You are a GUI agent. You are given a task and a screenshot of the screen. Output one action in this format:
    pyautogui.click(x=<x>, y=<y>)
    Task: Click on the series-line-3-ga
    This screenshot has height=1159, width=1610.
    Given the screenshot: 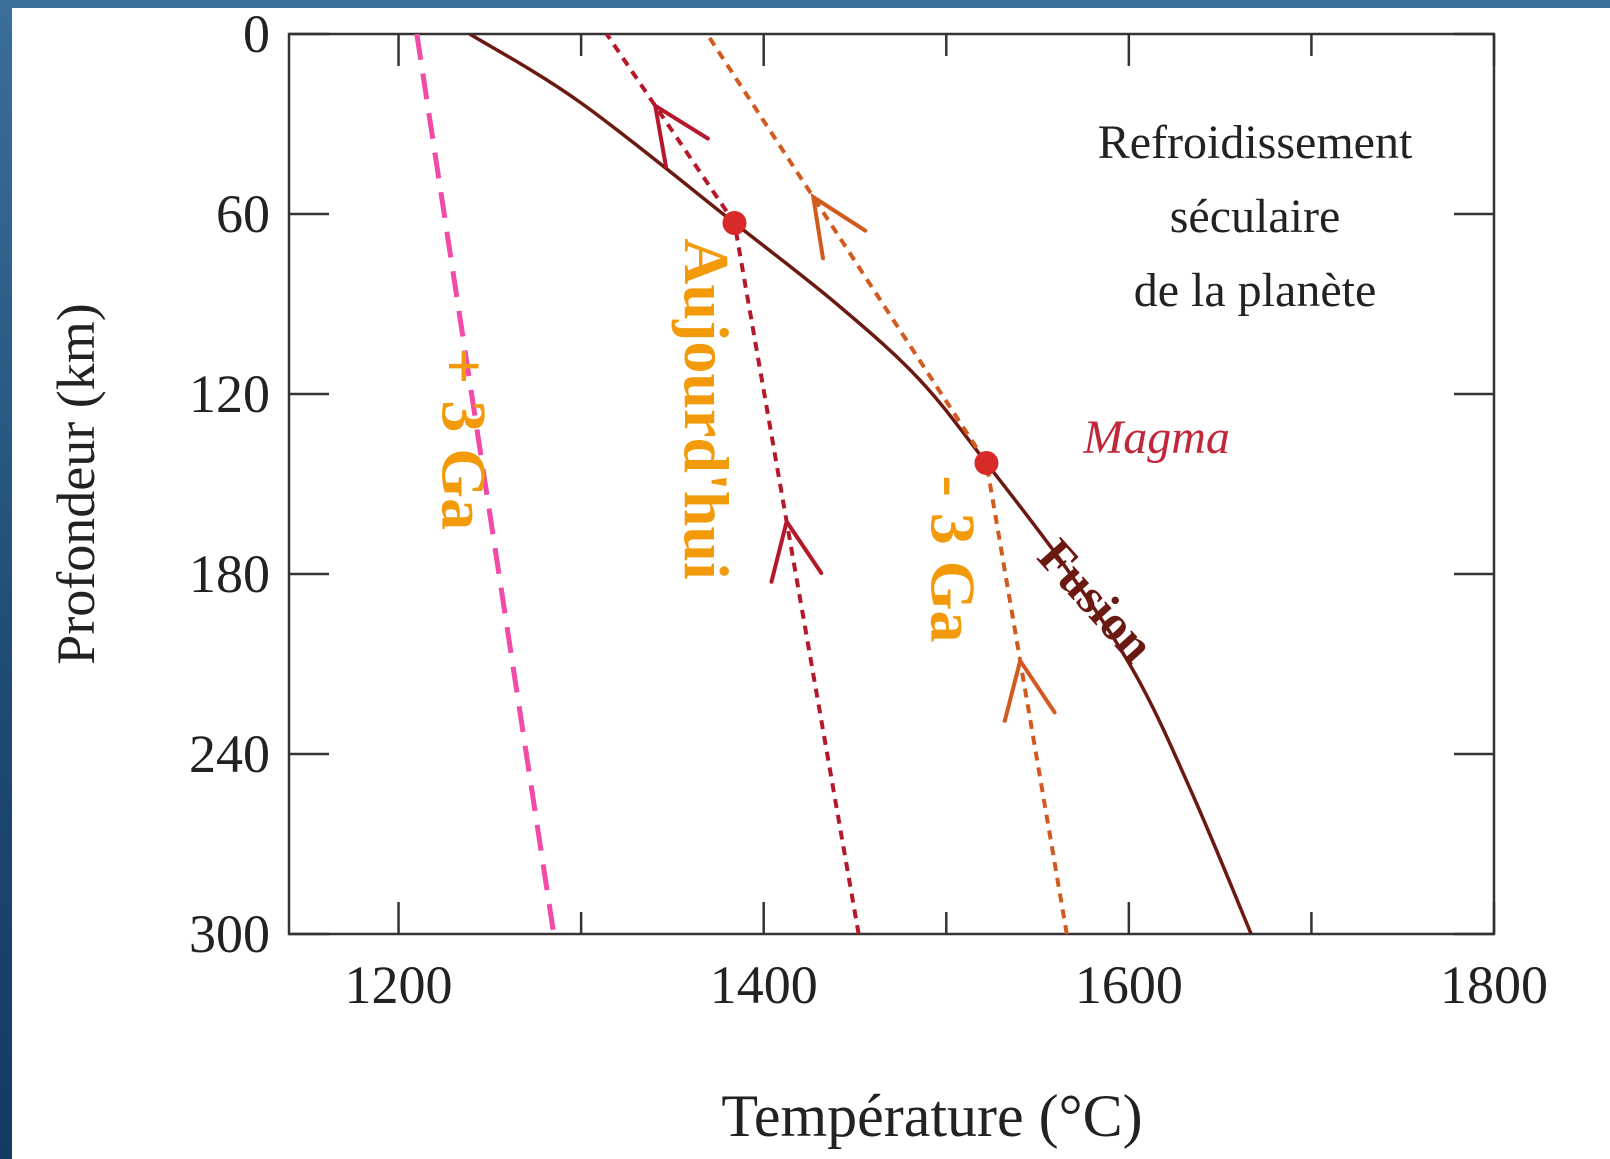 What is the action you would take?
    pyautogui.click(x=485, y=484)
    